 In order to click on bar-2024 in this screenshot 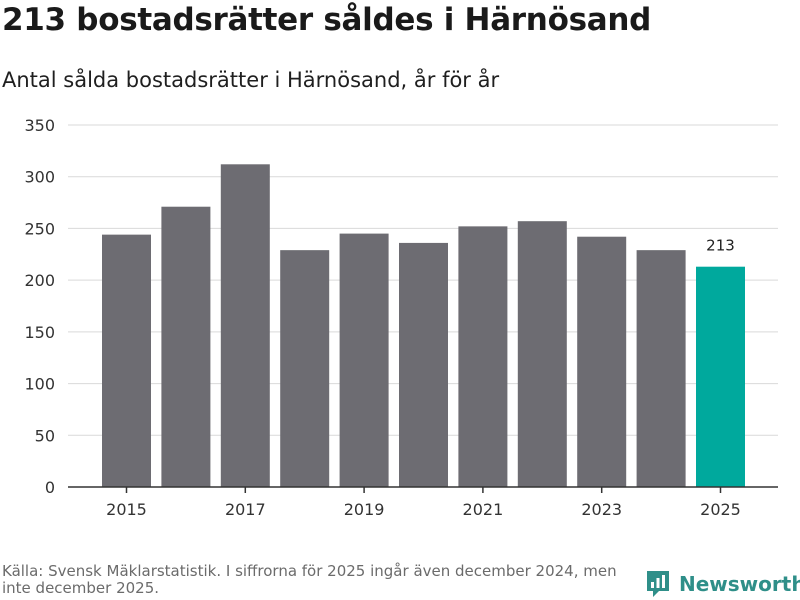, I will do `click(661, 368)`.